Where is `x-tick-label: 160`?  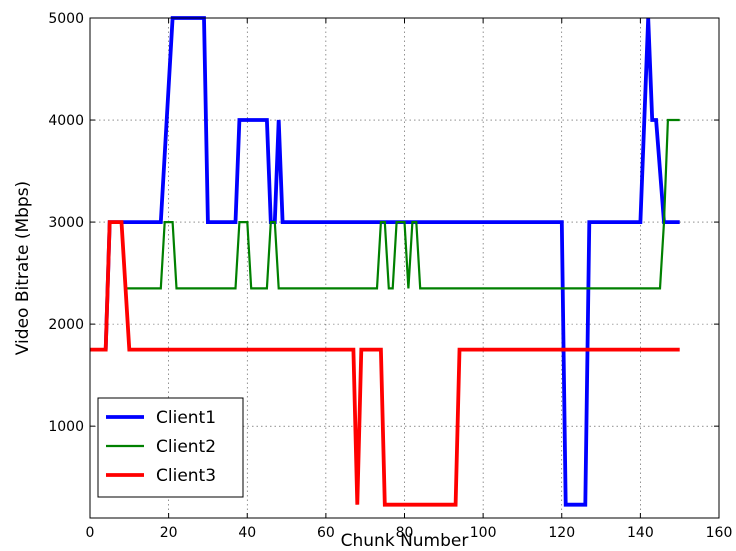 x-tick-label: 160 is located at coordinates (719, 533).